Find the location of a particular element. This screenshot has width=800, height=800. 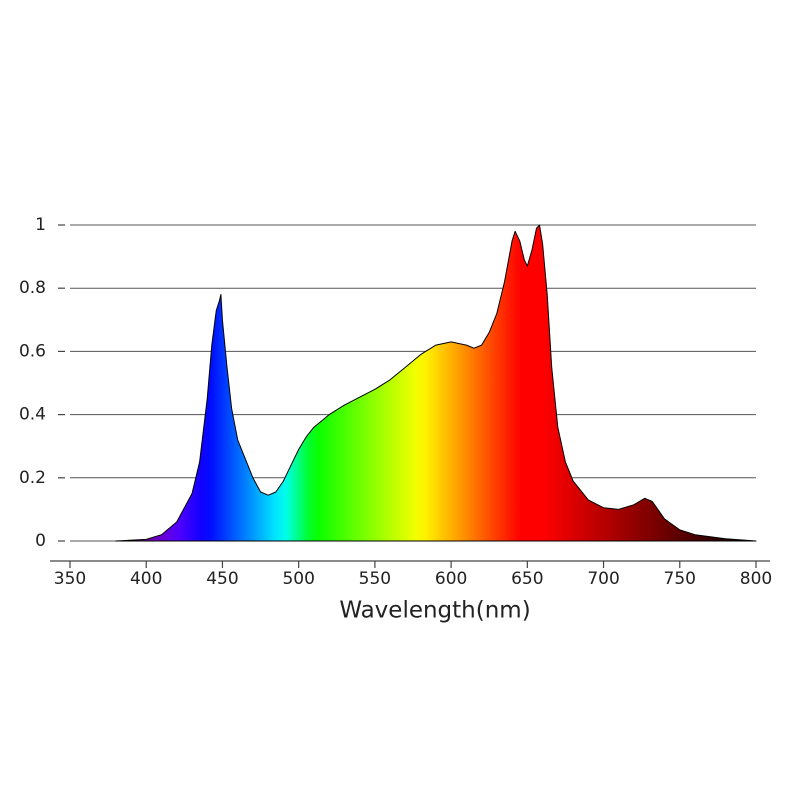

x-tick-label: 600 is located at coordinates (451, 579).